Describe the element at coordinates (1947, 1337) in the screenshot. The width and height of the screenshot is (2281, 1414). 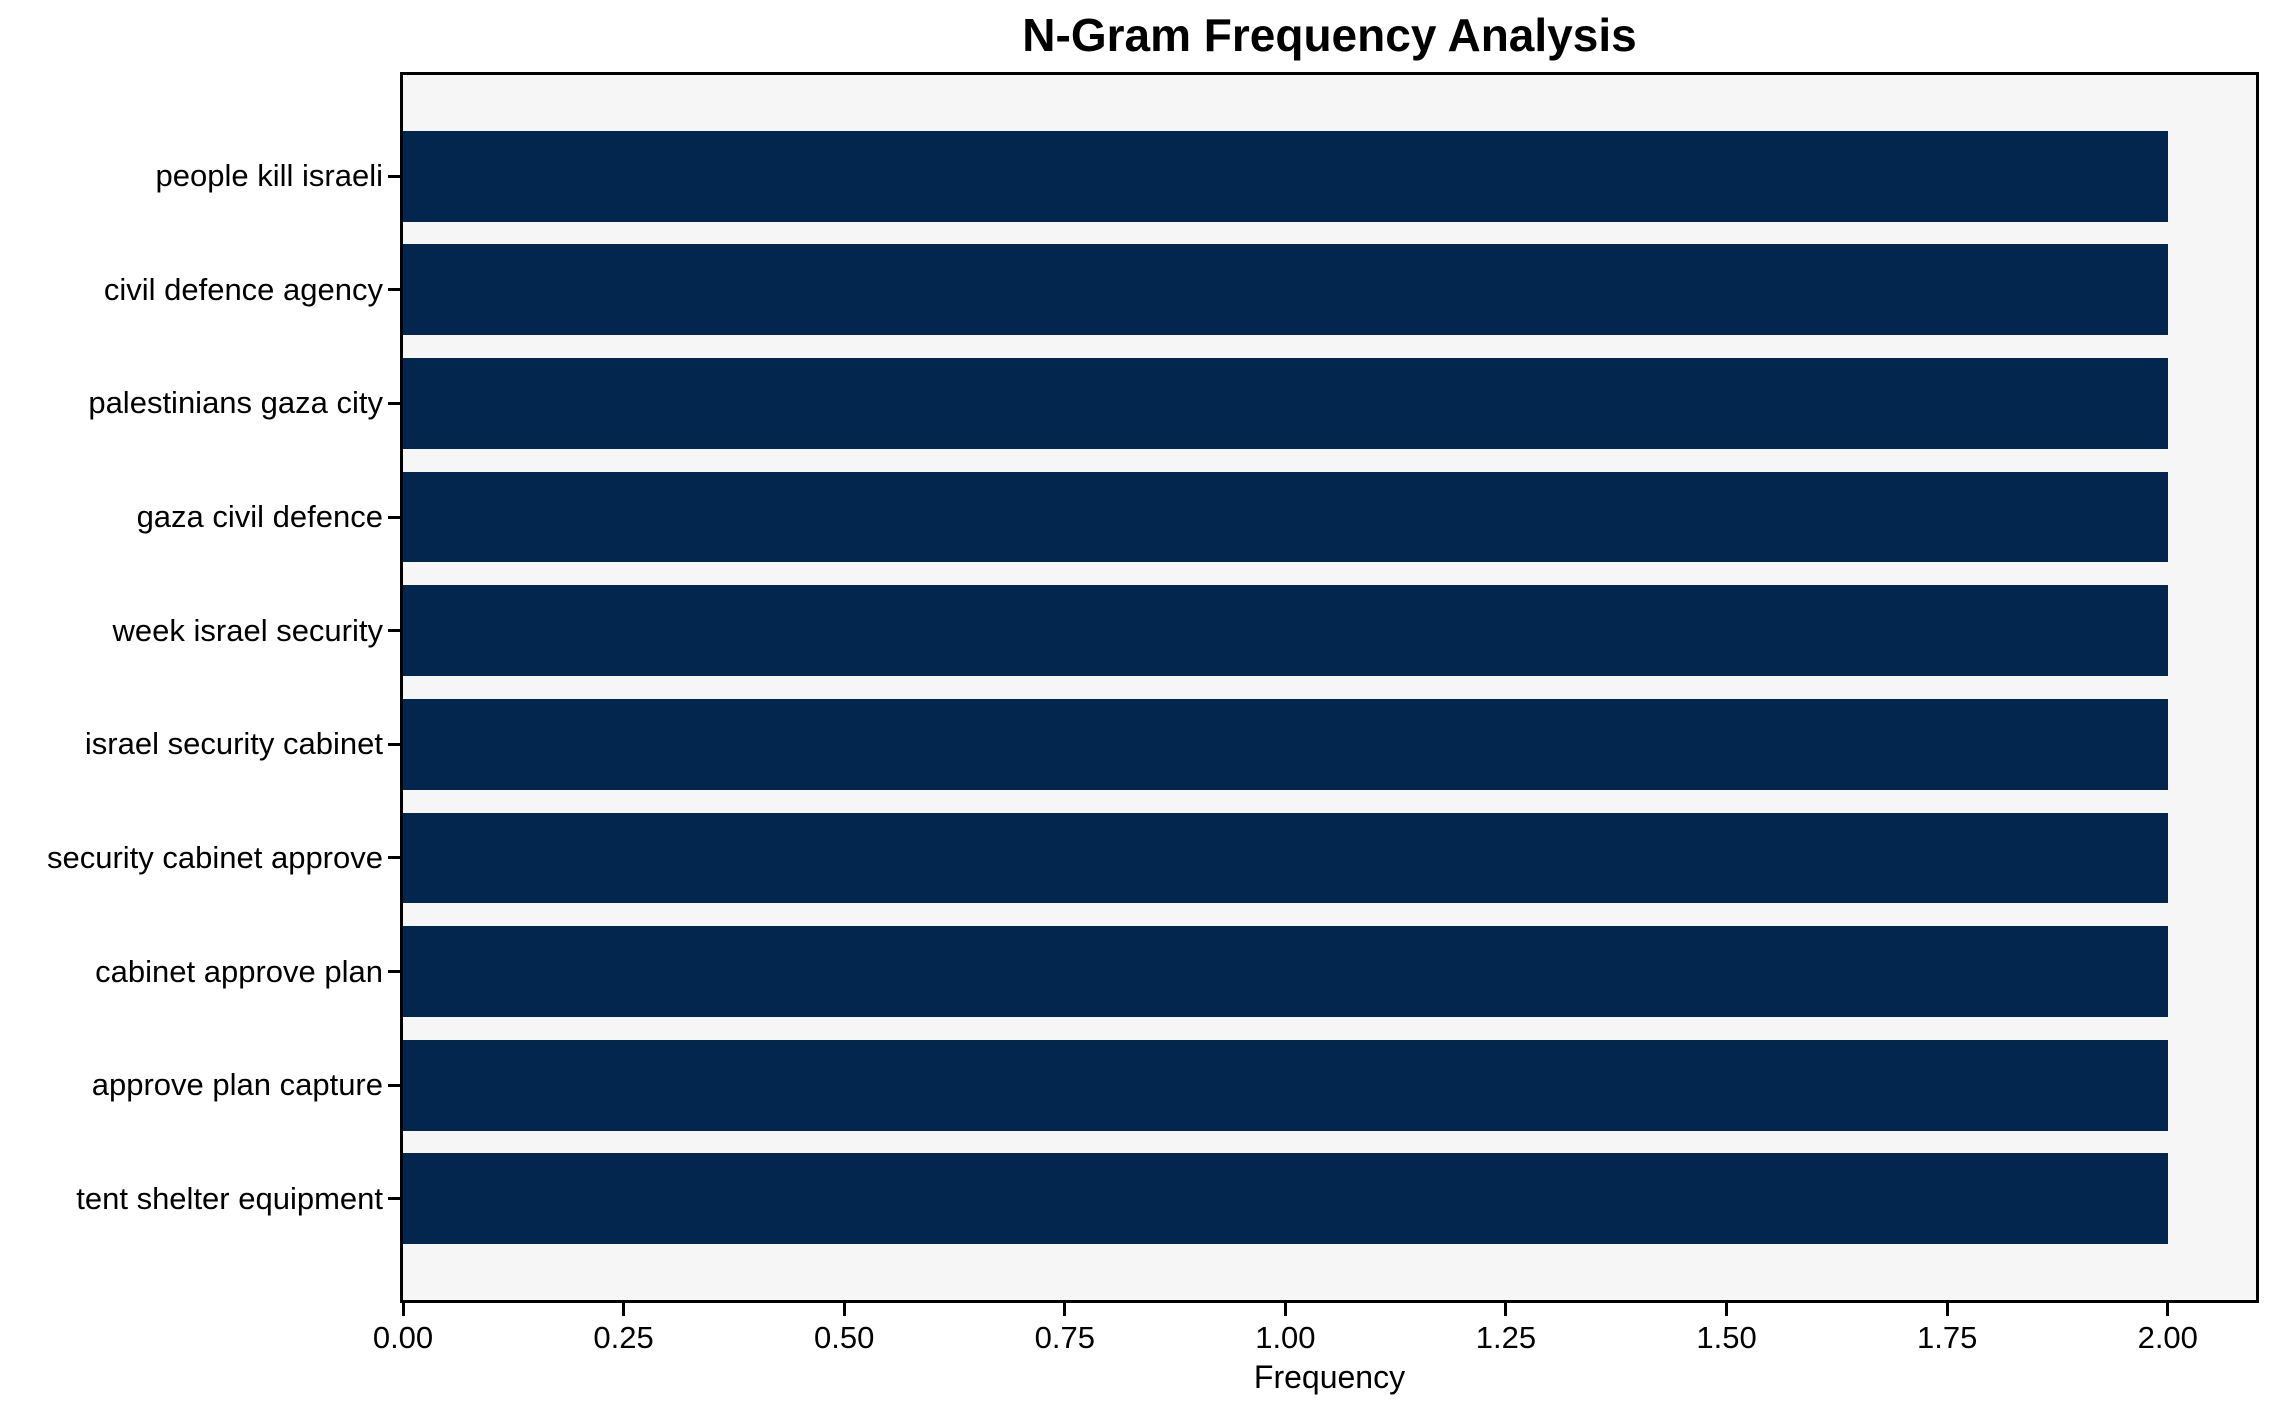
I see `x-tick-label: 1.75` at that location.